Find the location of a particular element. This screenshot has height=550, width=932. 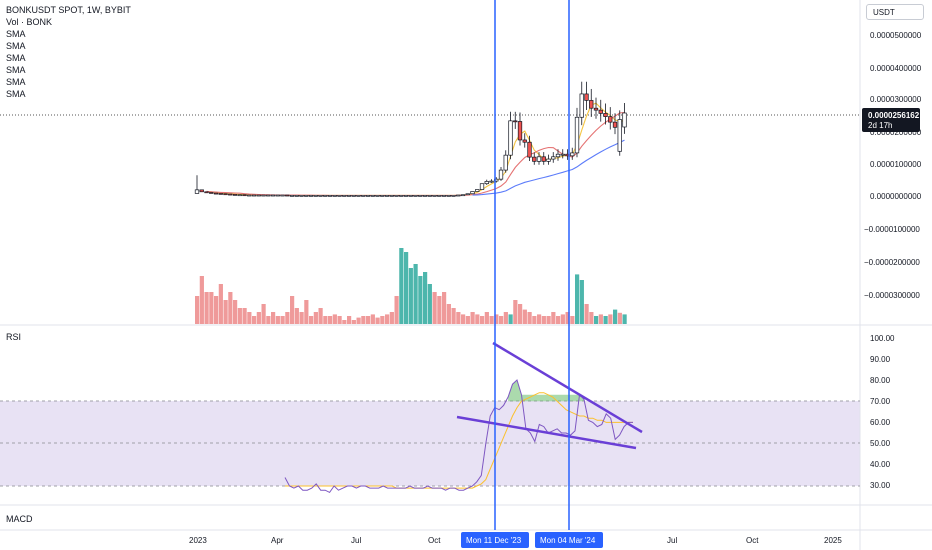

marker-date-mar: Mon 04 Mar '24 is located at coordinates (568, 540).